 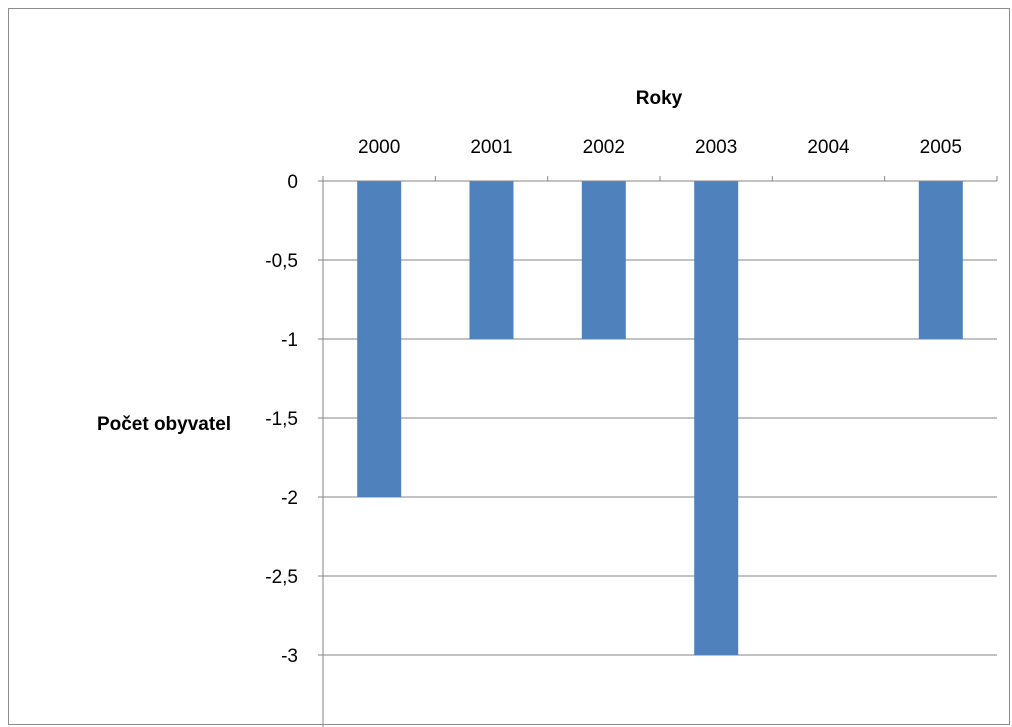 What do you see at coordinates (164, 424) in the screenshot?
I see `y-axis-title: Počet obyvatel` at bounding box center [164, 424].